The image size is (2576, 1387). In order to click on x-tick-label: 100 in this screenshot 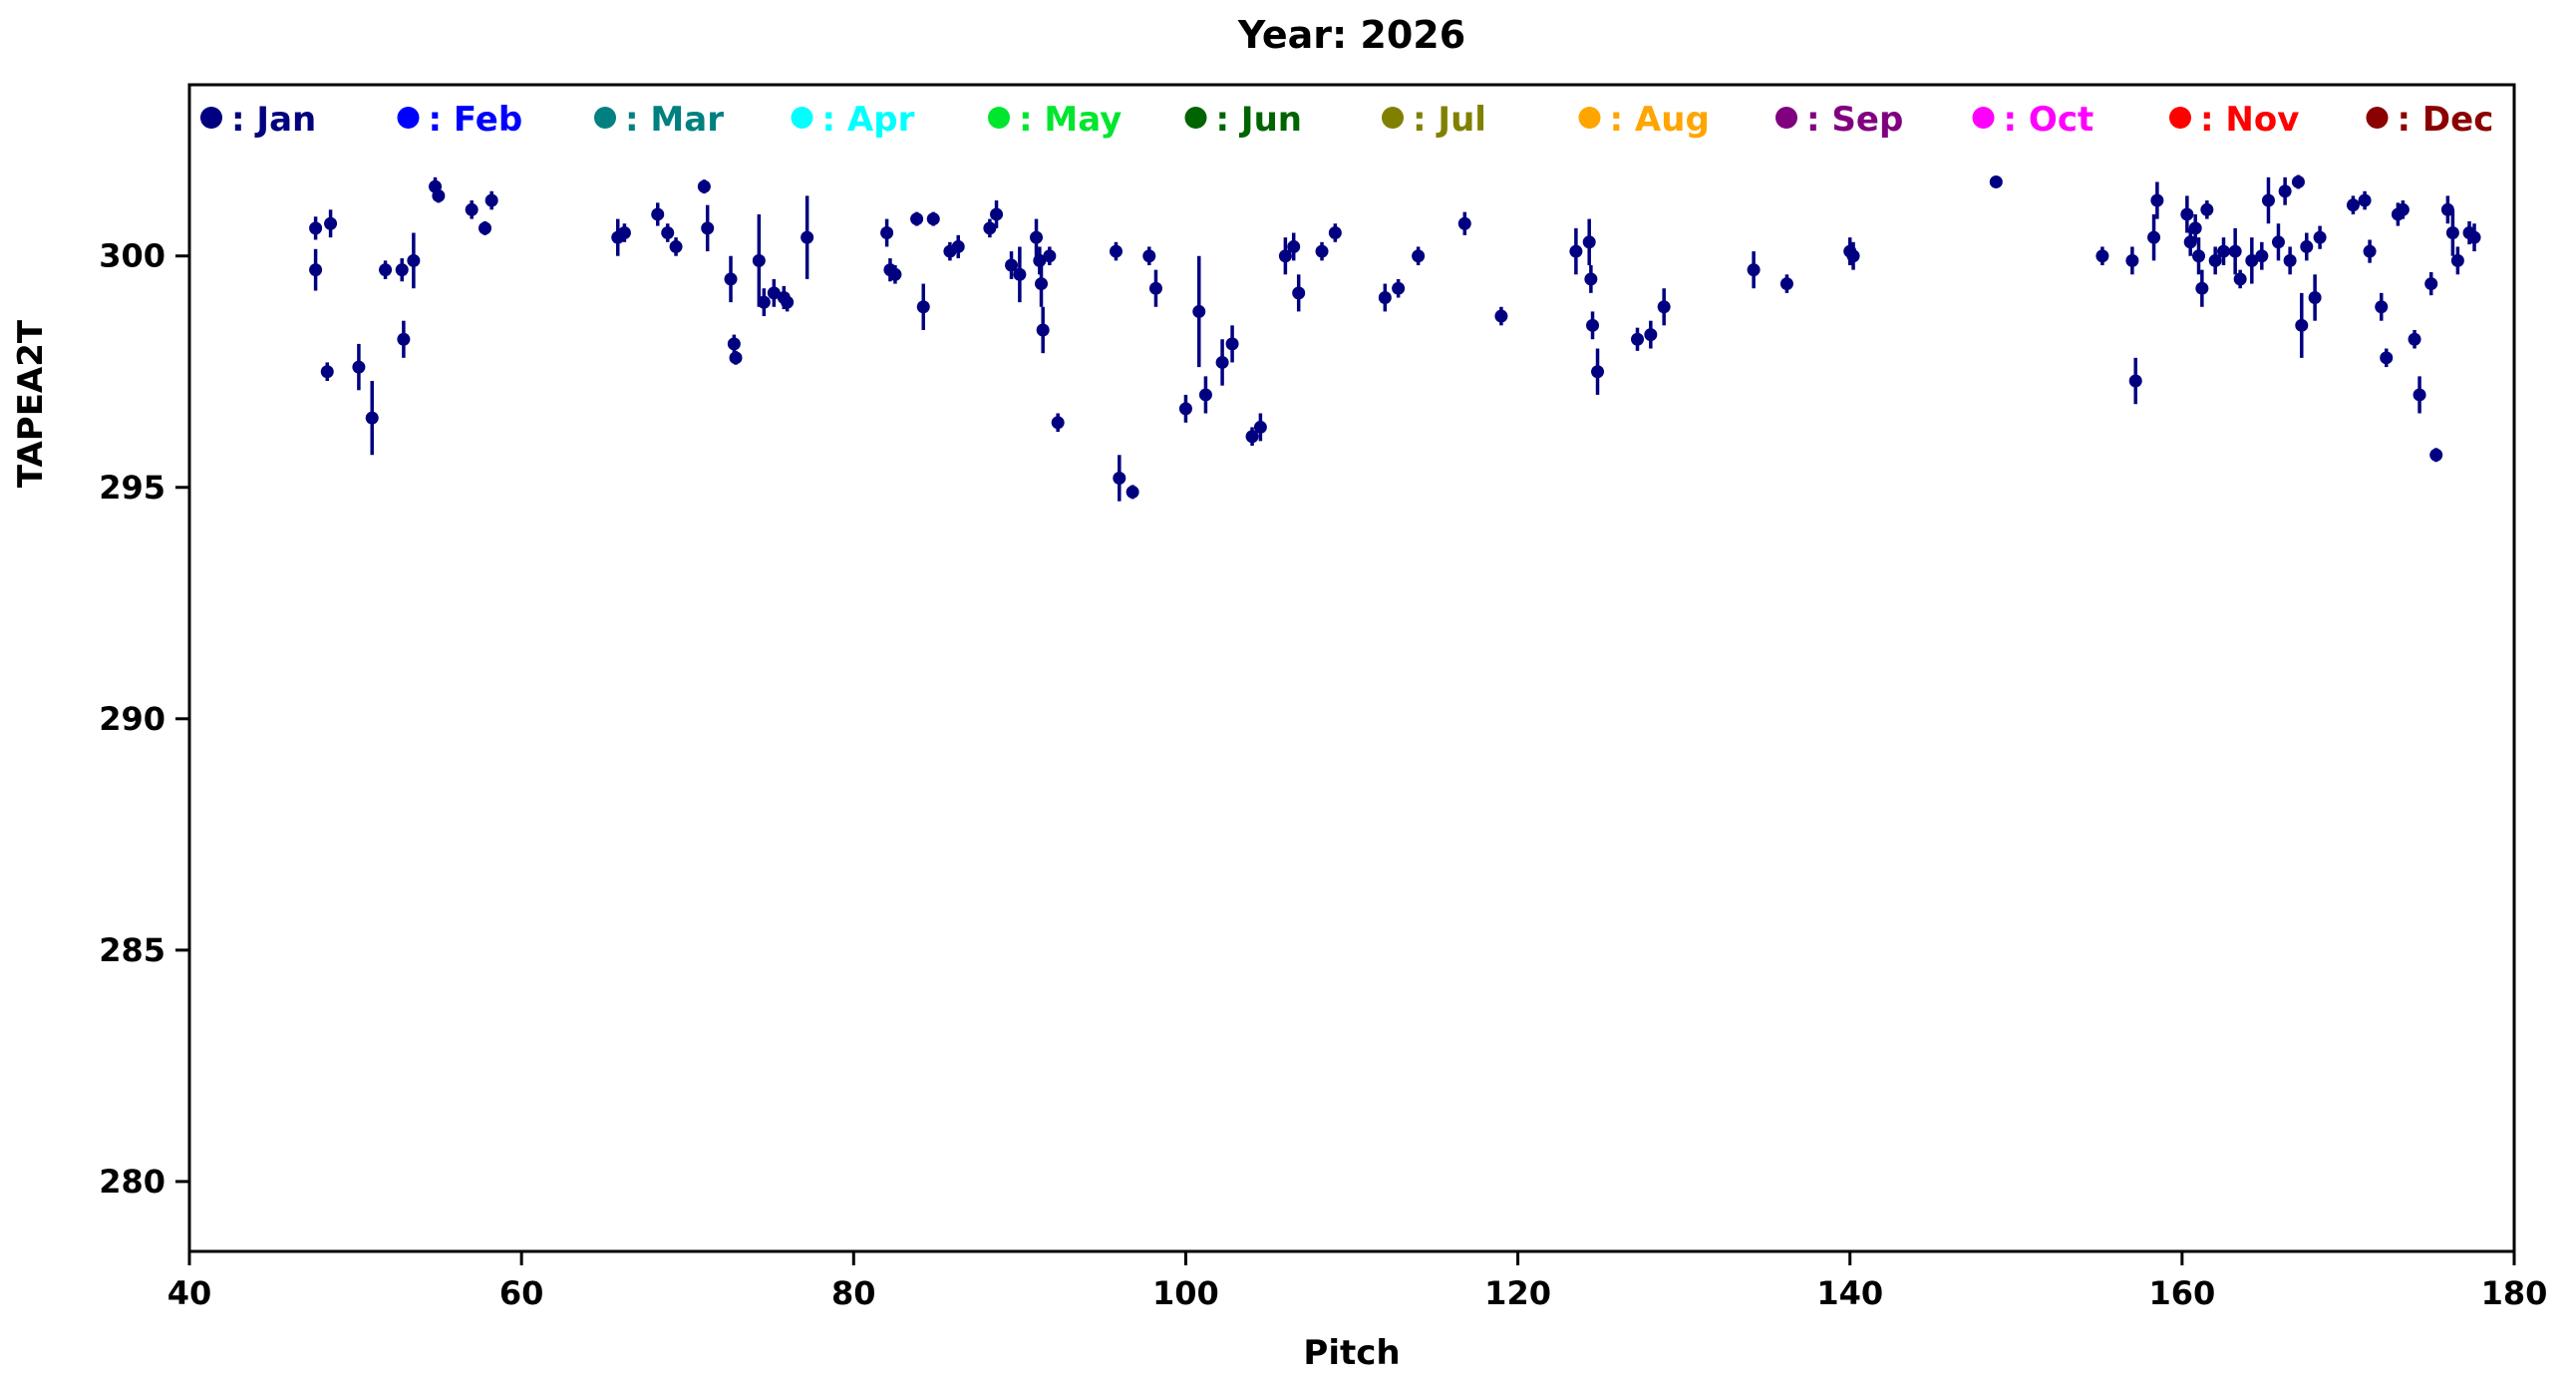, I will do `click(1185, 1293)`.